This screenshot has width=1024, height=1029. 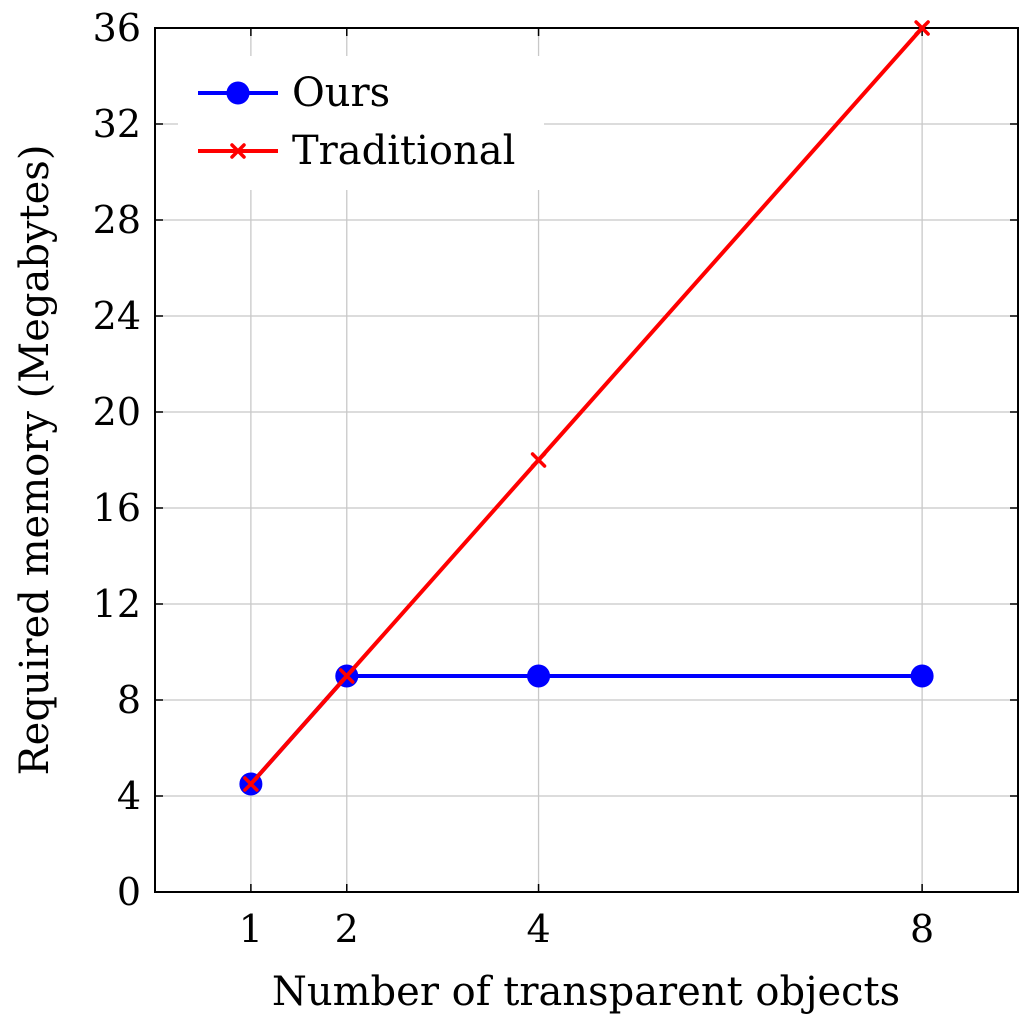 What do you see at coordinates (35, 460) in the screenshot?
I see `y-axis-title: Required memory (Megabytes)` at bounding box center [35, 460].